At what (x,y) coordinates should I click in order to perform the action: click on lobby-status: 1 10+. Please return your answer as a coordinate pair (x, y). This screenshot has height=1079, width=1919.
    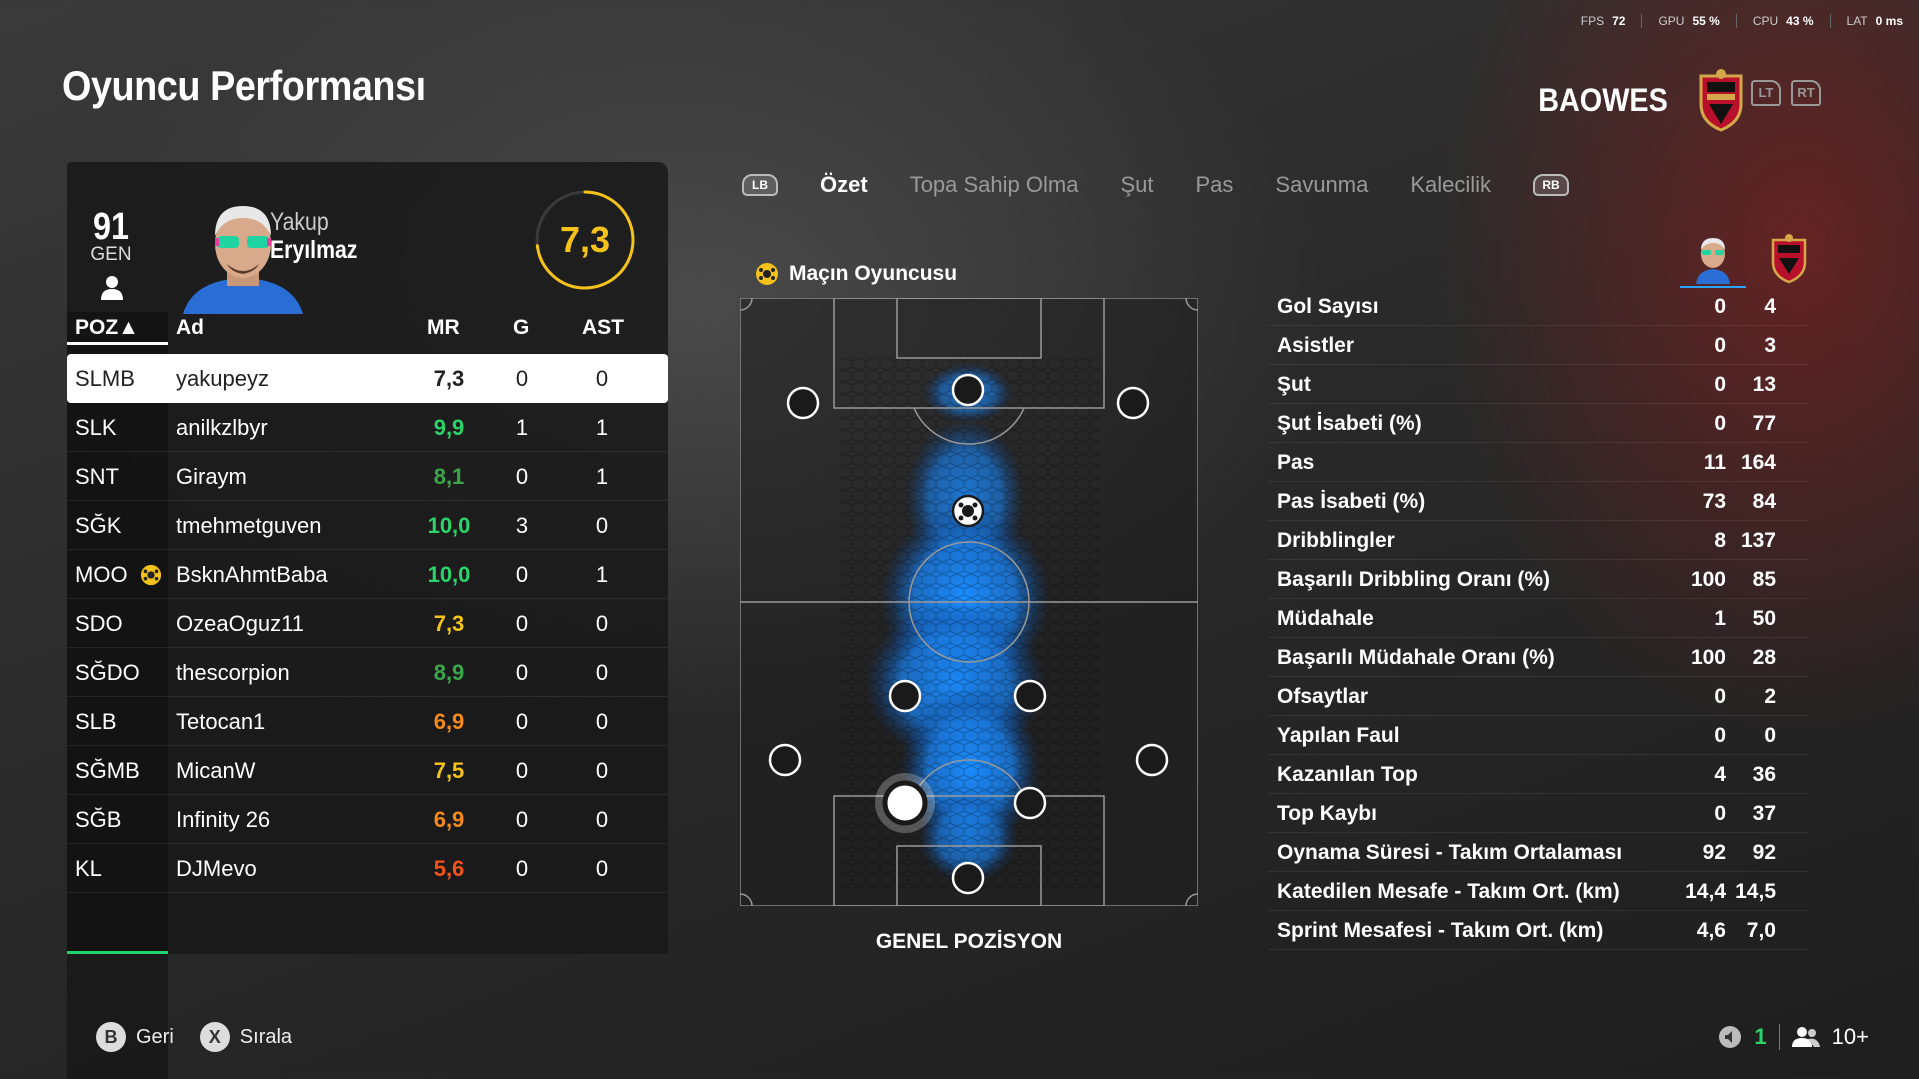
    Looking at the image, I should click on (1793, 1037).